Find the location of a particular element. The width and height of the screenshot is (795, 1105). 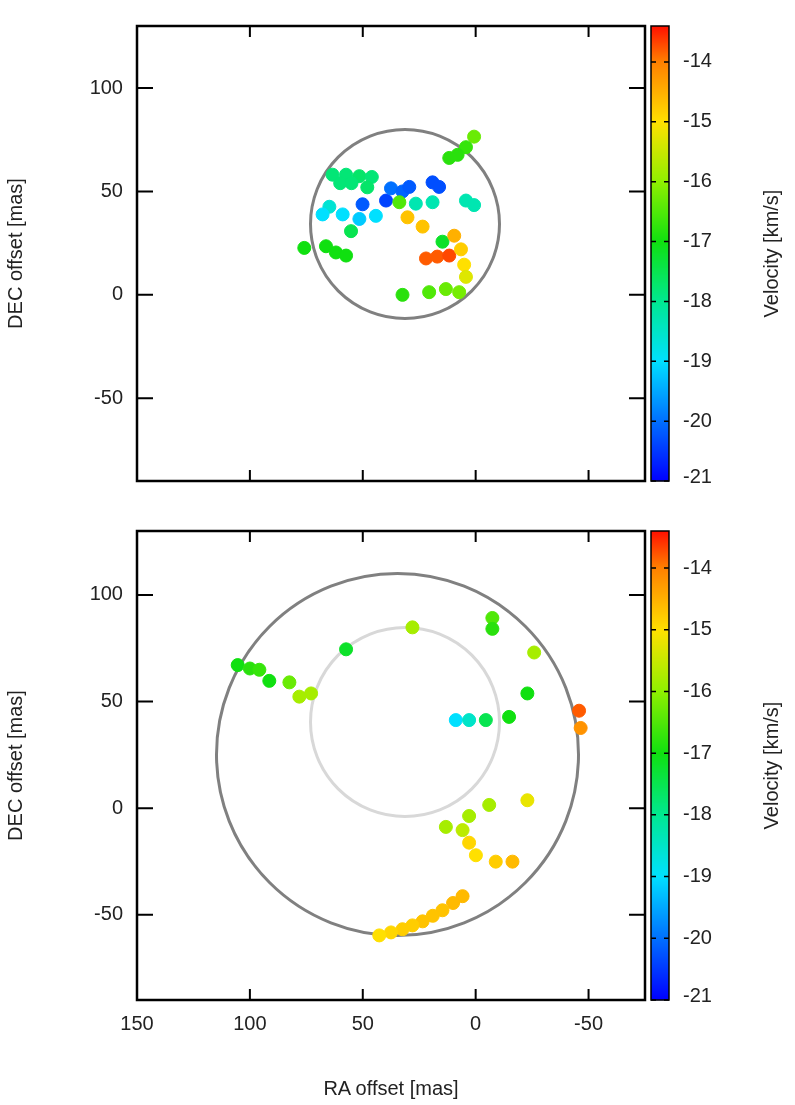

x-tick-label: 0 is located at coordinates (476, 1022).